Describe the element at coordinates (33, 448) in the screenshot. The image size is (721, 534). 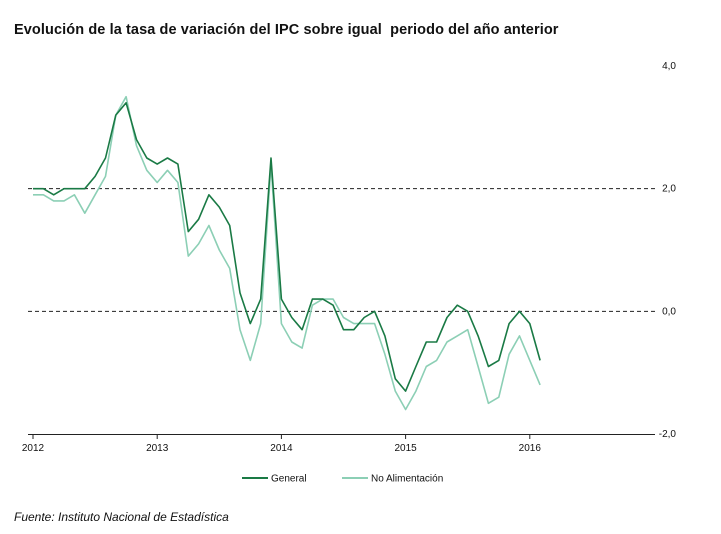
I see `x-tick-label: 2012` at that location.